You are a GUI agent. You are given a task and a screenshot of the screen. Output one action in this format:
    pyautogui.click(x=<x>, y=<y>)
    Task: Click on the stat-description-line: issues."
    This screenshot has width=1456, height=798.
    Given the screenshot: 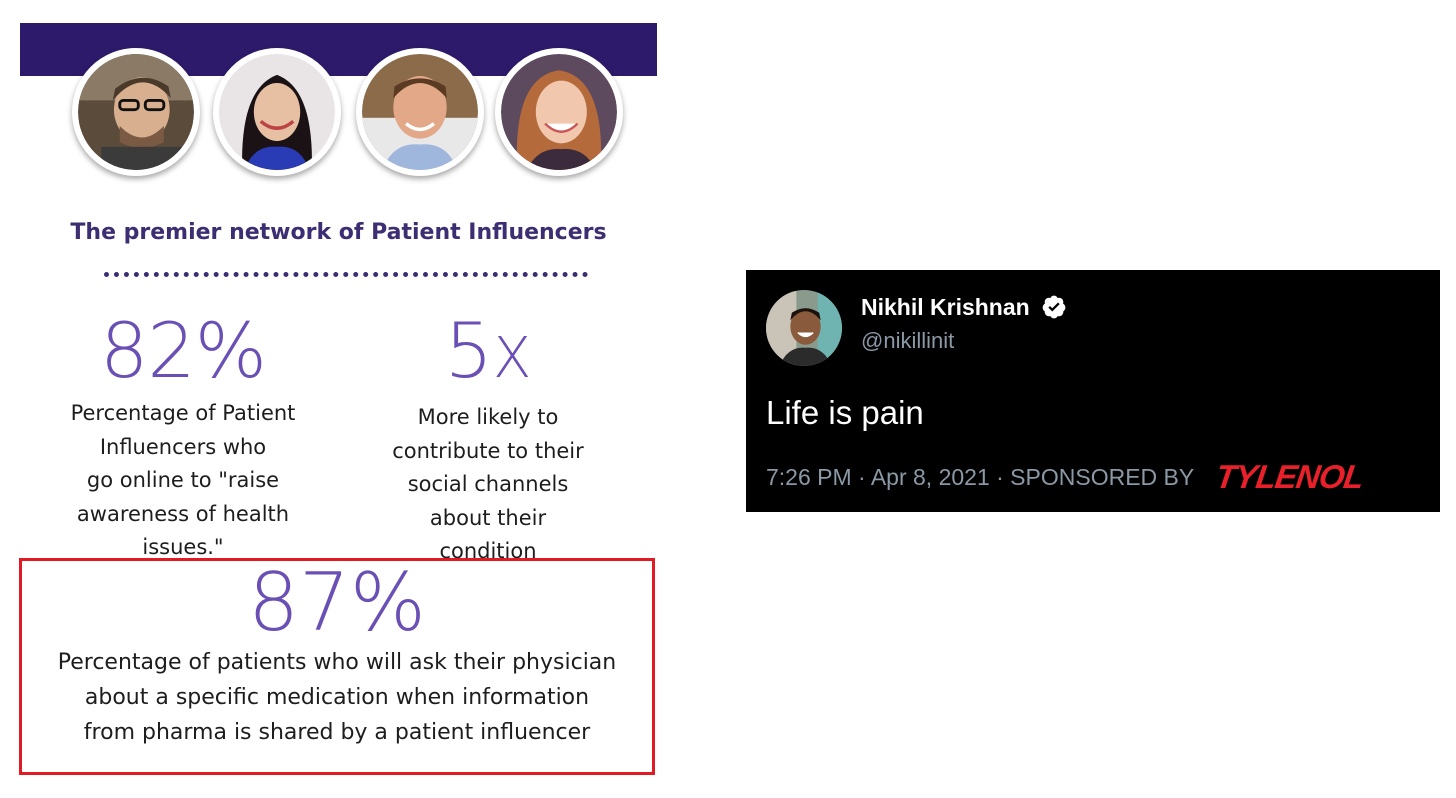 What is the action you would take?
    pyautogui.click(x=183, y=547)
    